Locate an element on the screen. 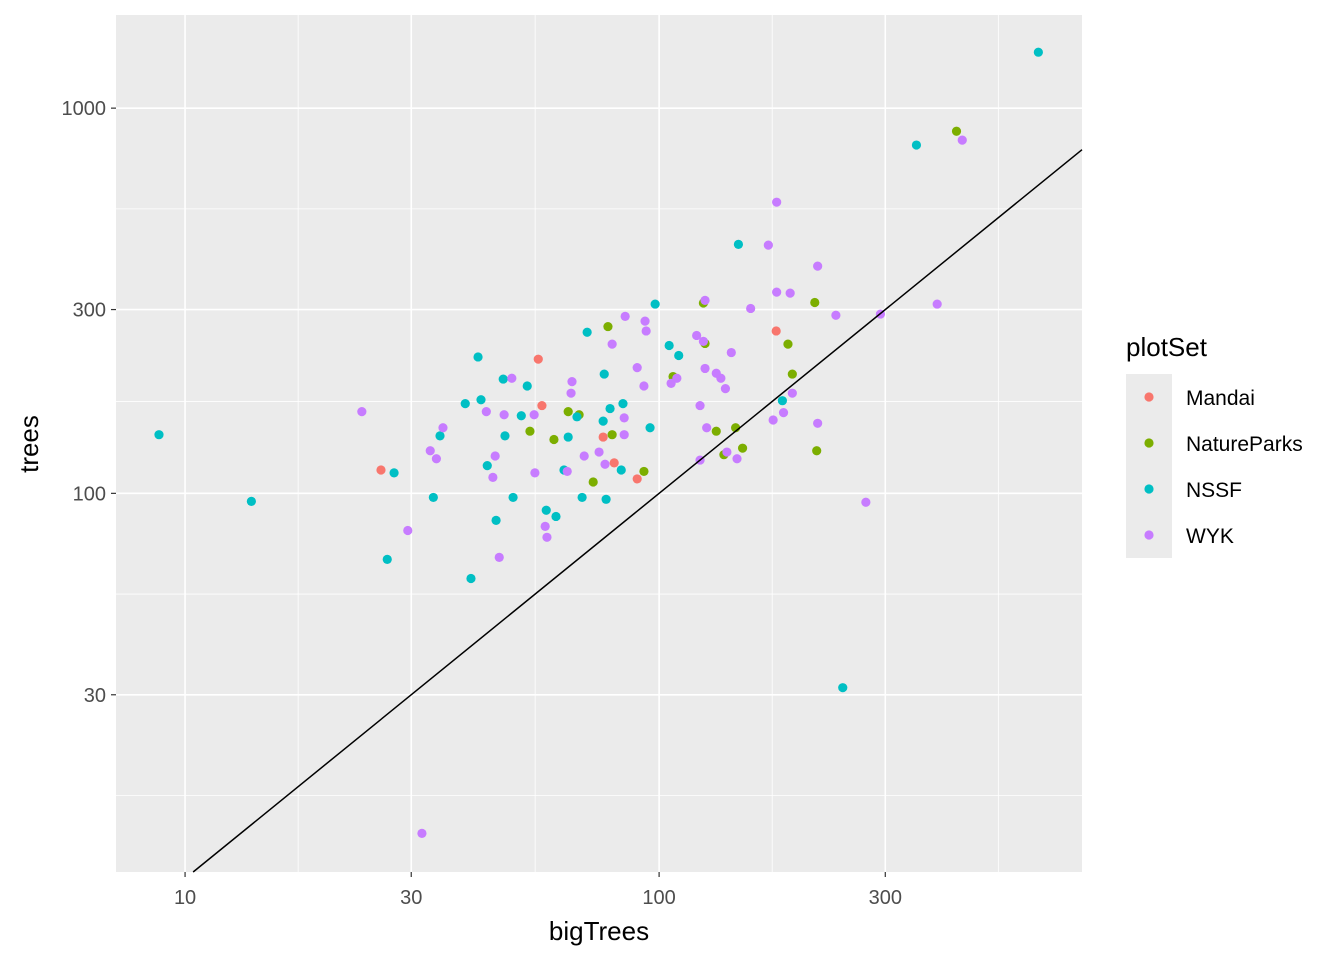 The width and height of the screenshot is (1344, 960). y-tick-label: 30 is located at coordinates (95, 696).